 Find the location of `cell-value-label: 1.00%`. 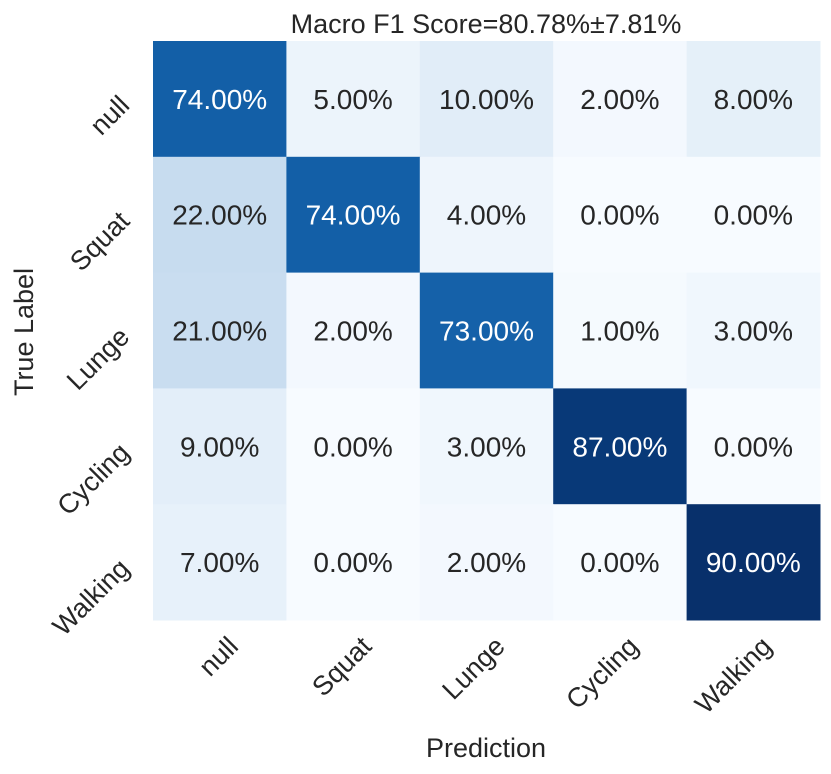

cell-value-label: 1.00% is located at coordinates (619, 331).